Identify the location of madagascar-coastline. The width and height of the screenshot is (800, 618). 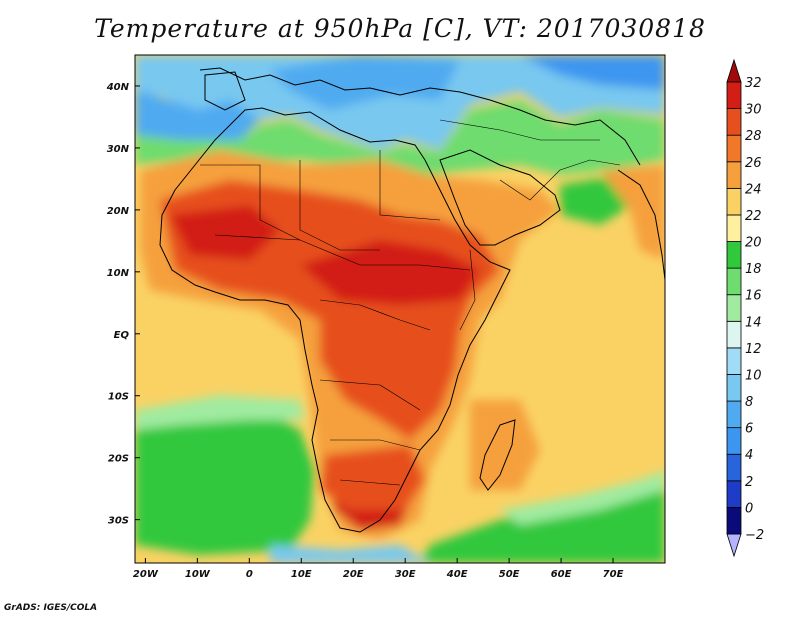
(497, 455).